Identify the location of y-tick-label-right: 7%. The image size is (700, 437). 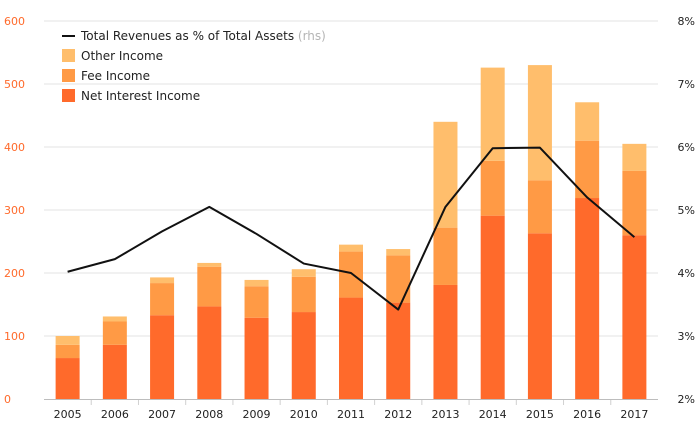
(686, 84).